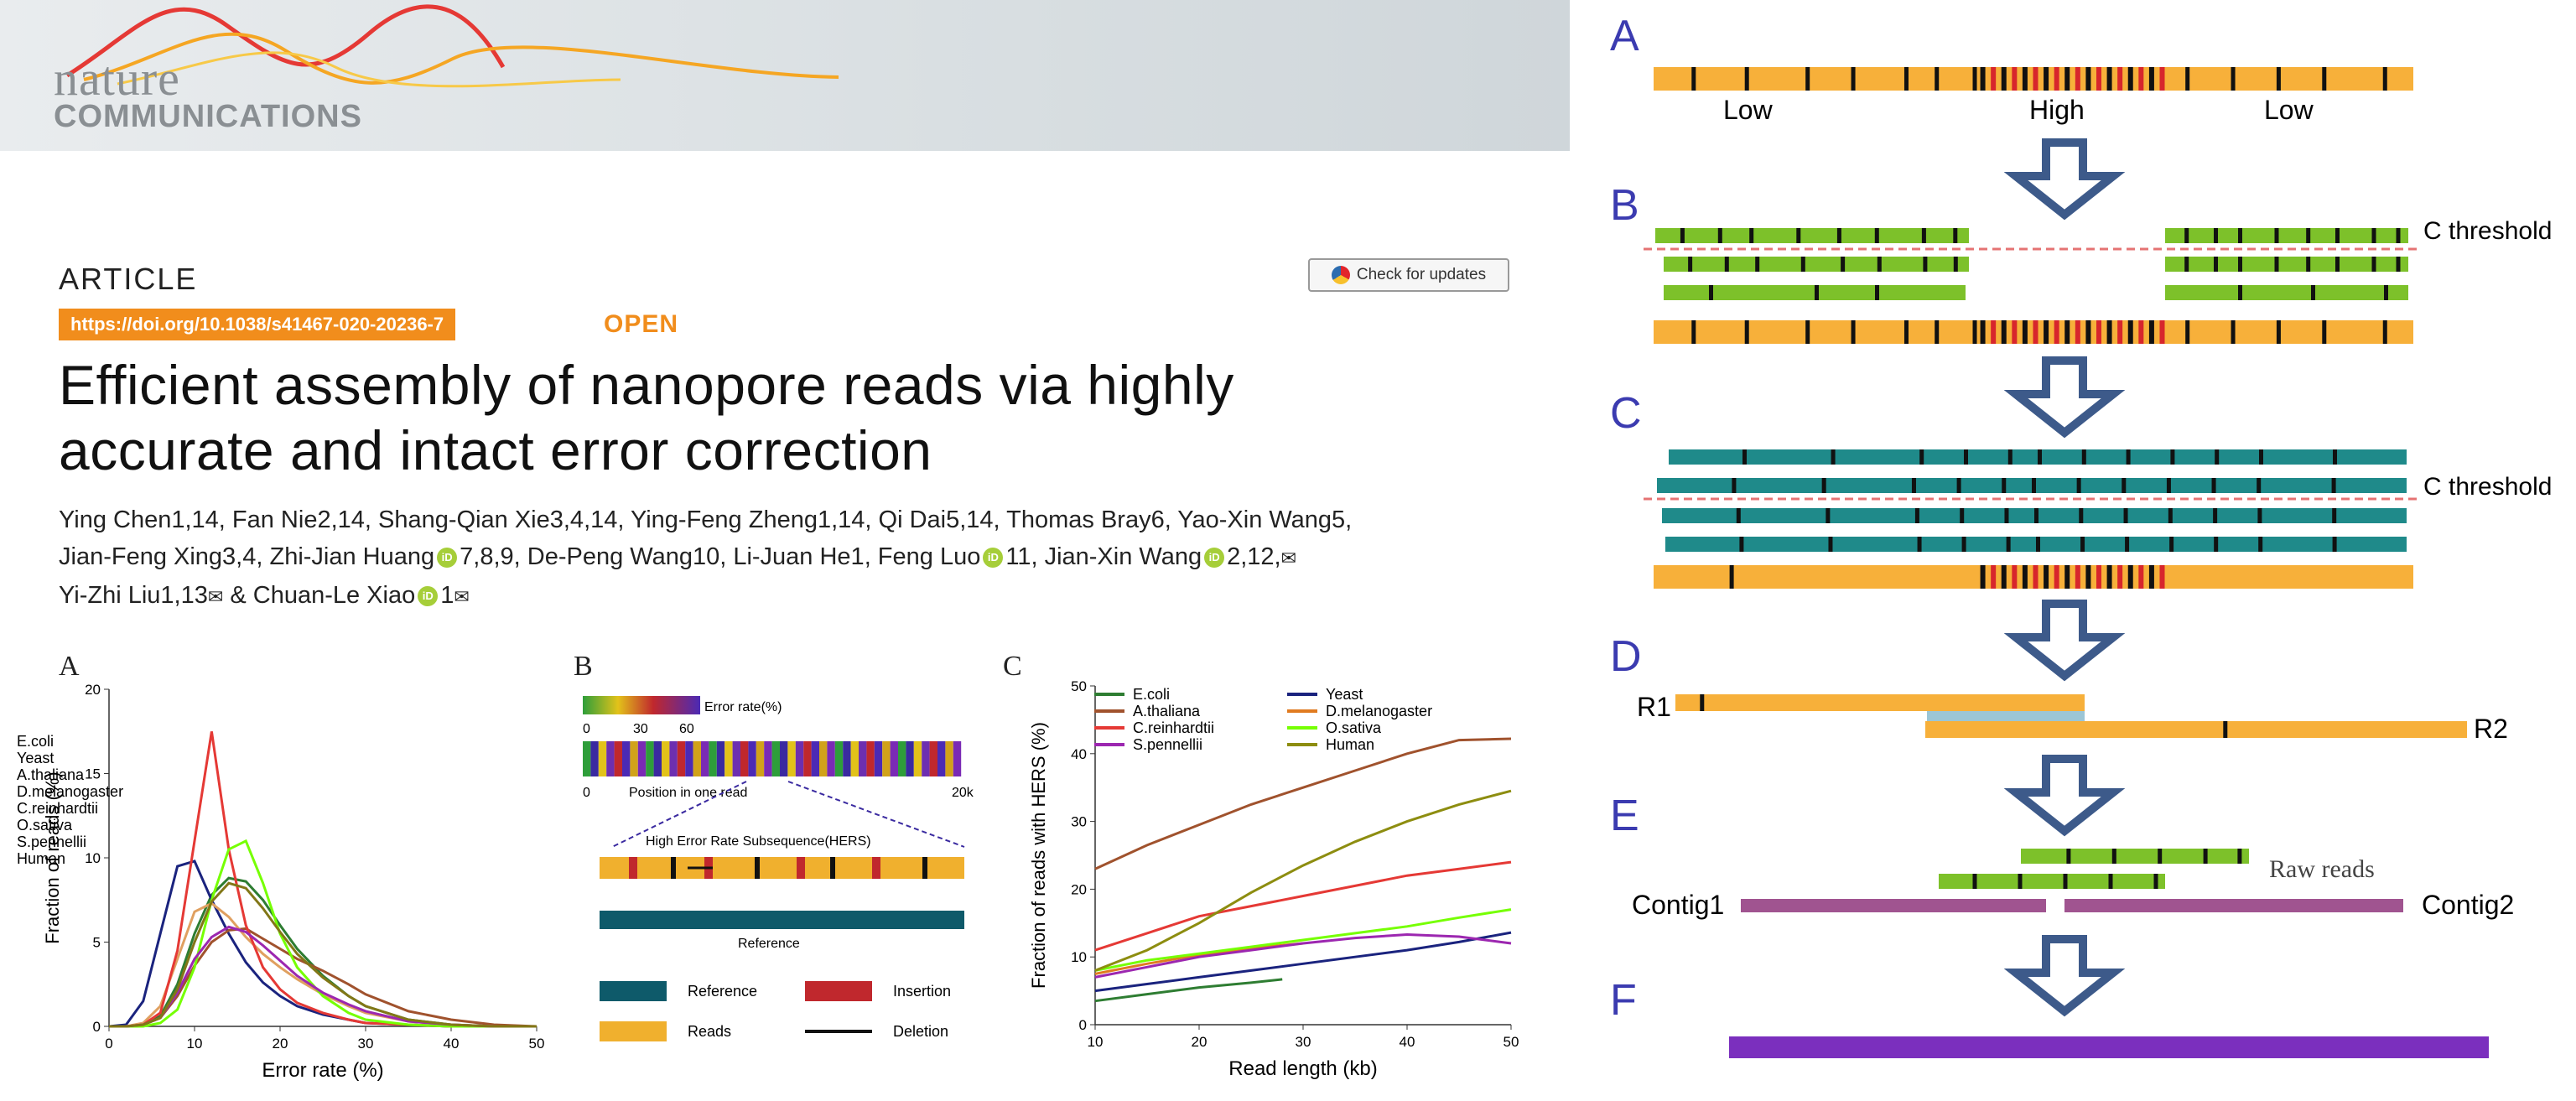 Image resolution: width=2576 pixels, height=1101 pixels. I want to click on check-updates-button: Check for updates, so click(1408, 275).